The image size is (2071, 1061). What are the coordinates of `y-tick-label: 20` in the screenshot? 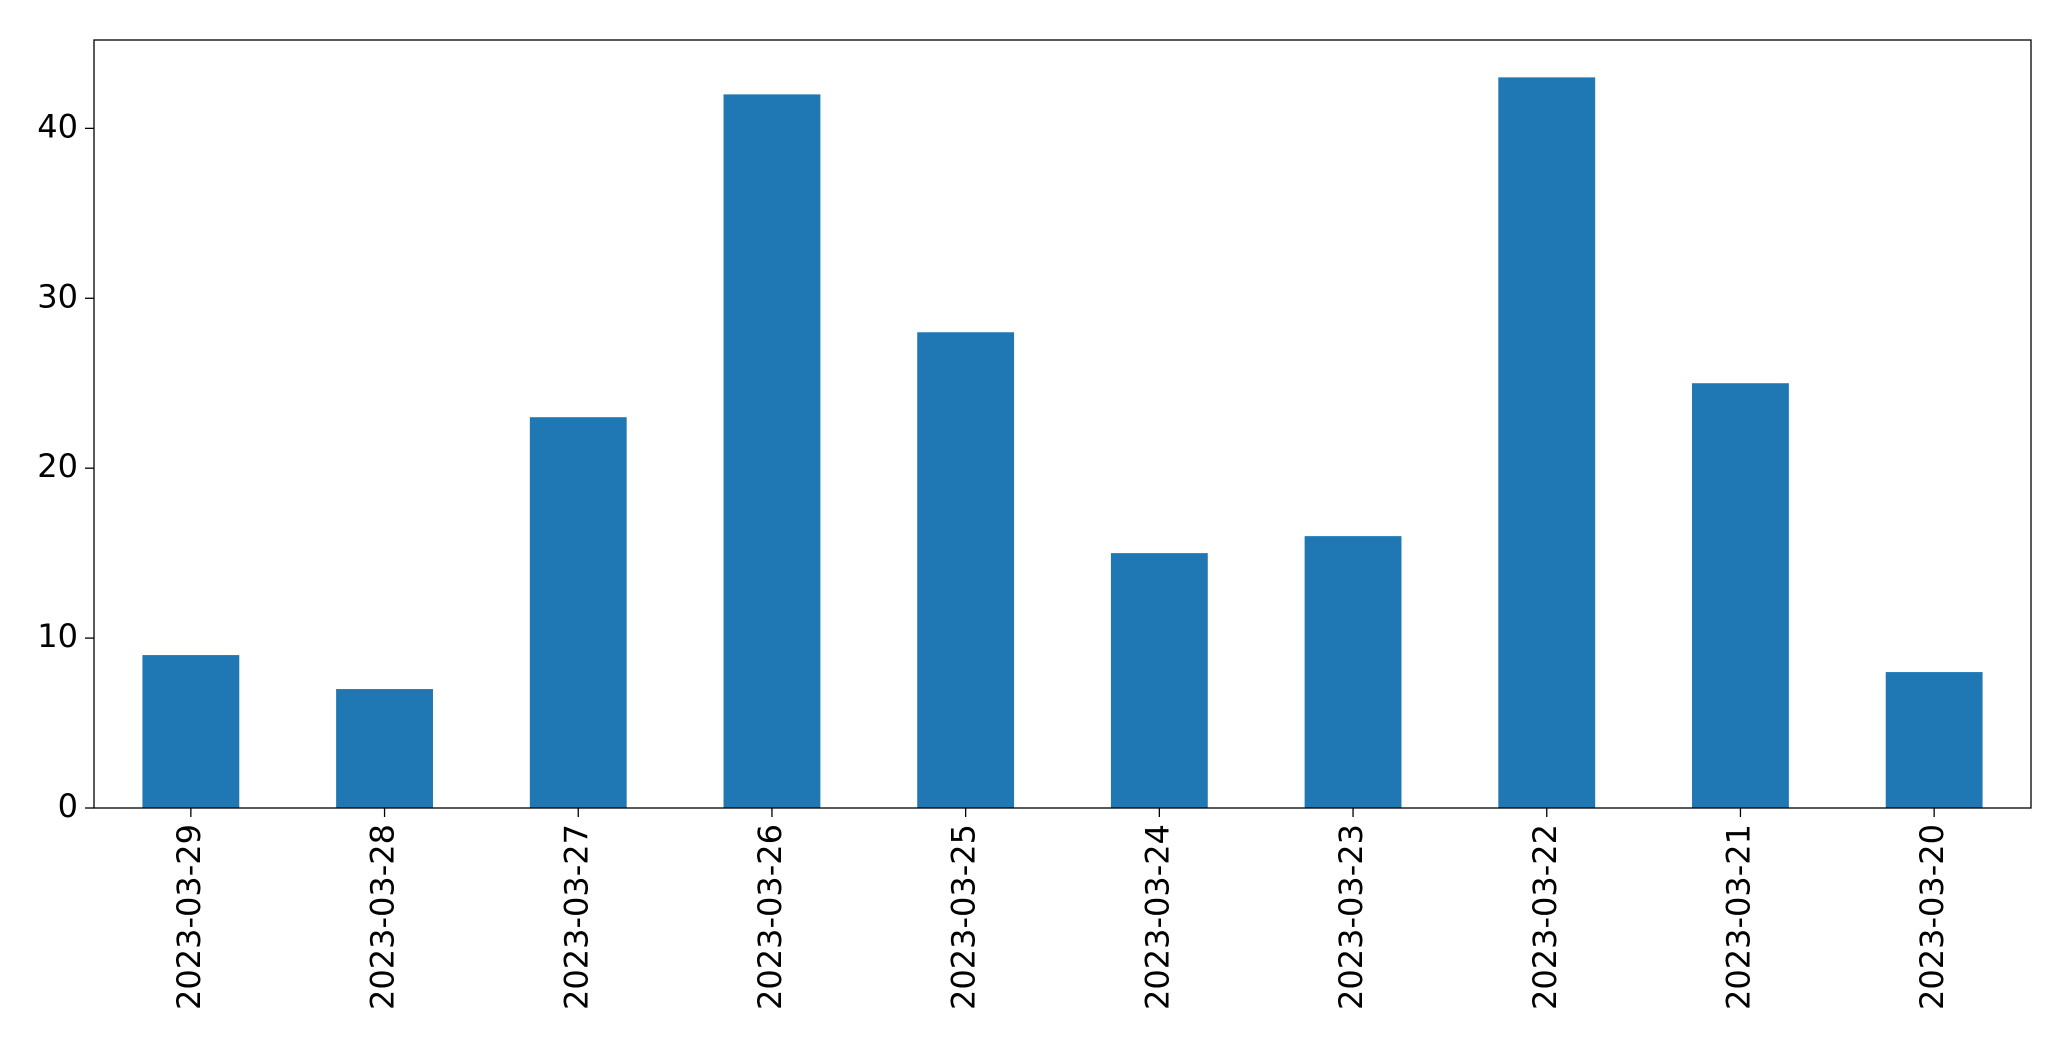 It's located at (57, 466).